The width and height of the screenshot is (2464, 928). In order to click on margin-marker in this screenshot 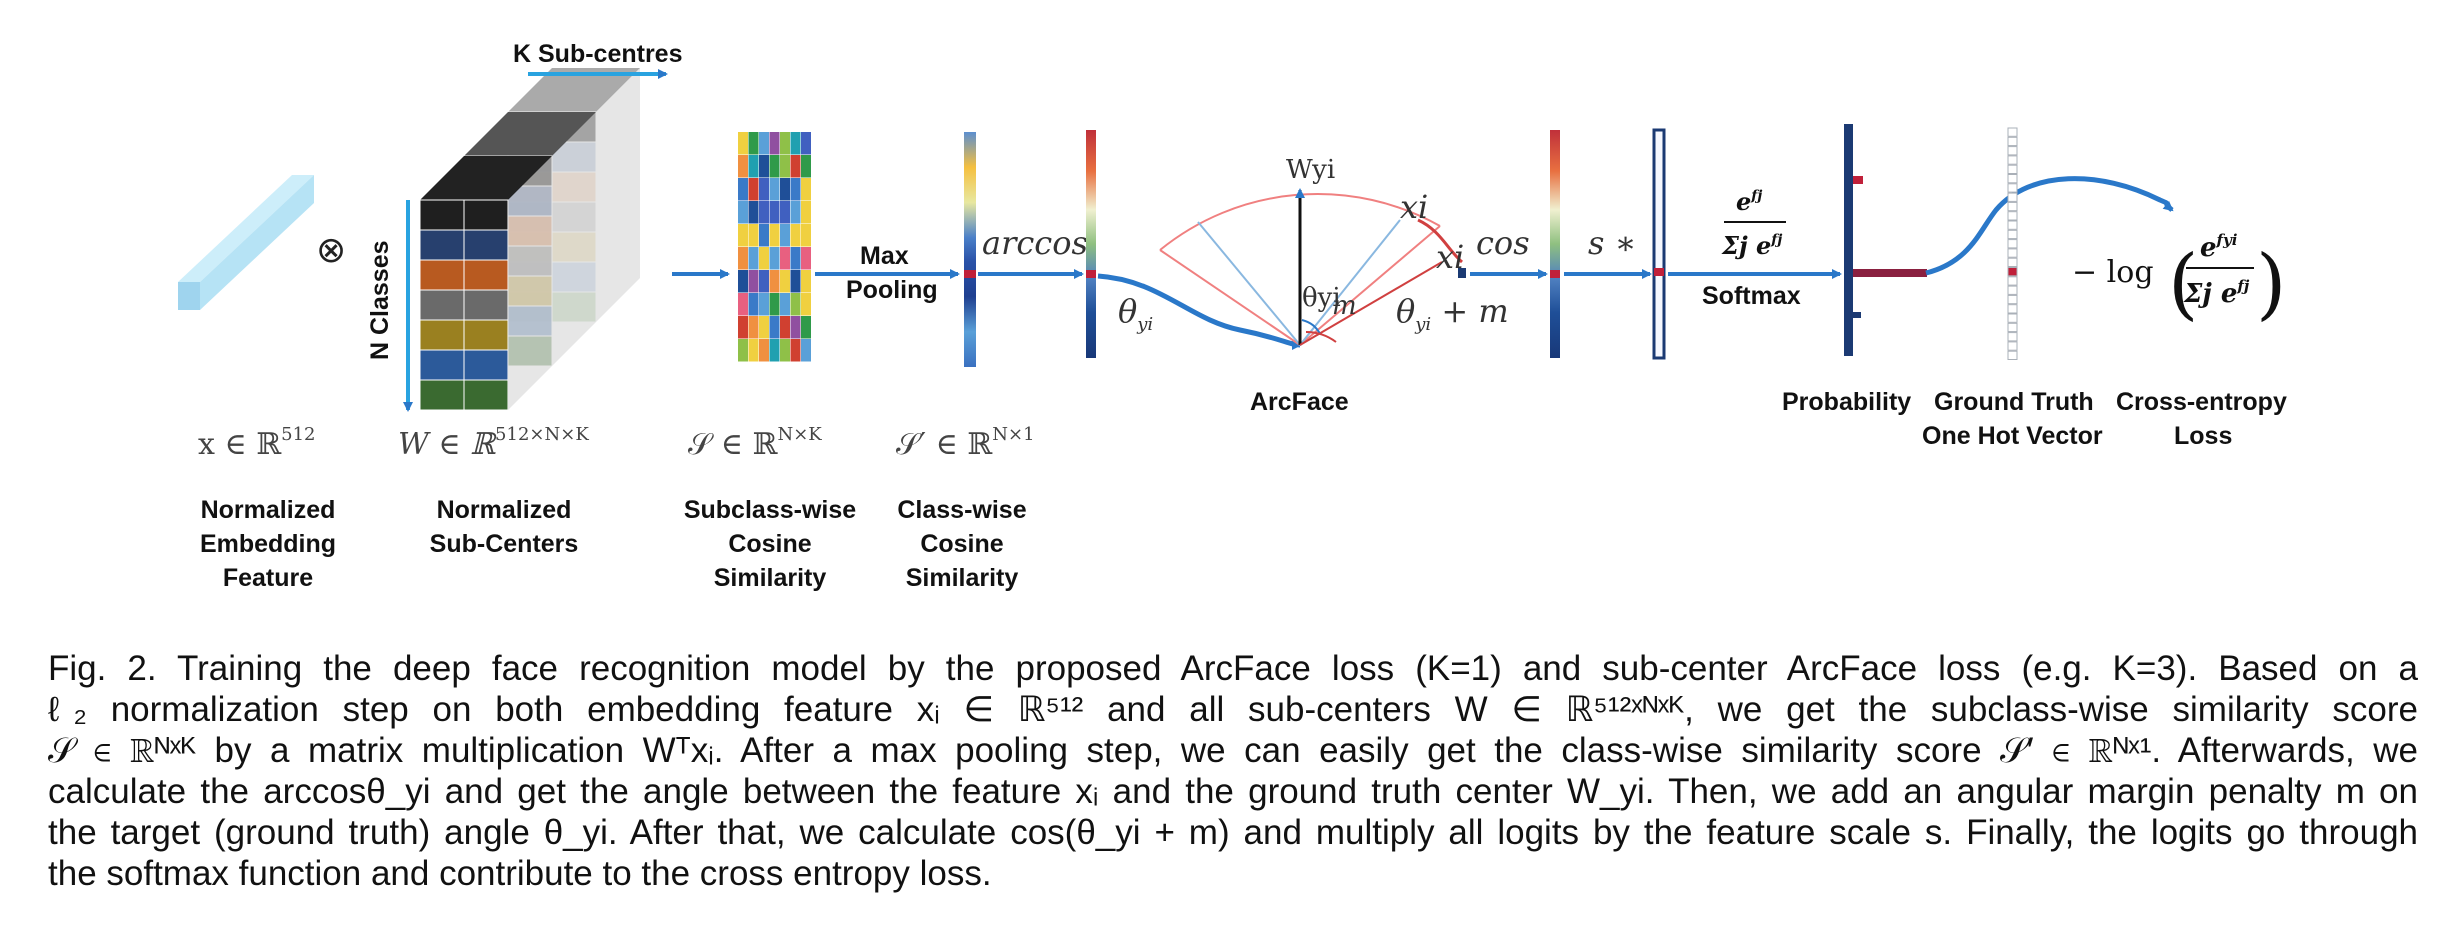, I will do `click(1462, 273)`.